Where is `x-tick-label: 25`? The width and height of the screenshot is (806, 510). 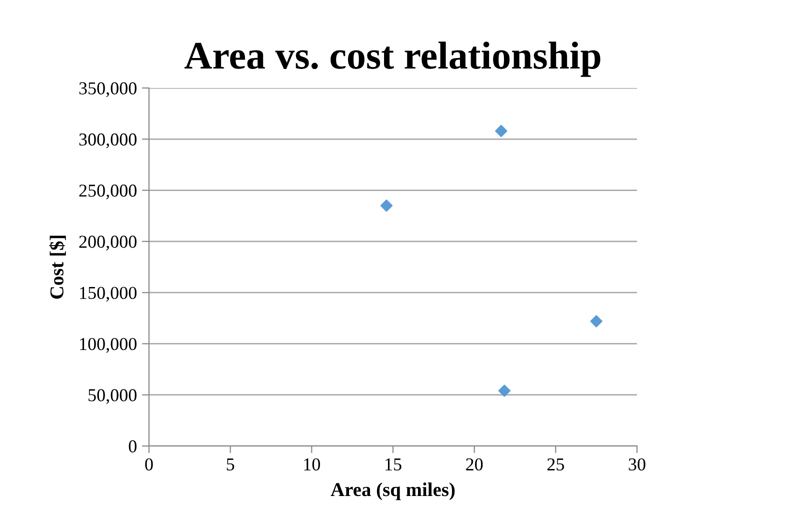 x-tick-label: 25 is located at coordinates (555, 464).